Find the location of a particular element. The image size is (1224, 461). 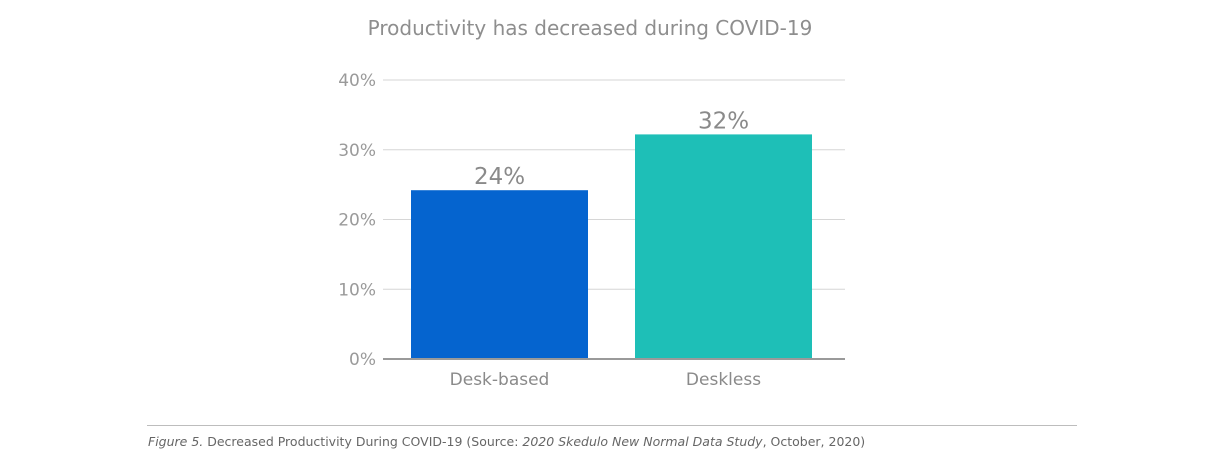

y-axis-tick-labels: 0% 10% 20% 30% 40% is located at coordinates (357, 220).